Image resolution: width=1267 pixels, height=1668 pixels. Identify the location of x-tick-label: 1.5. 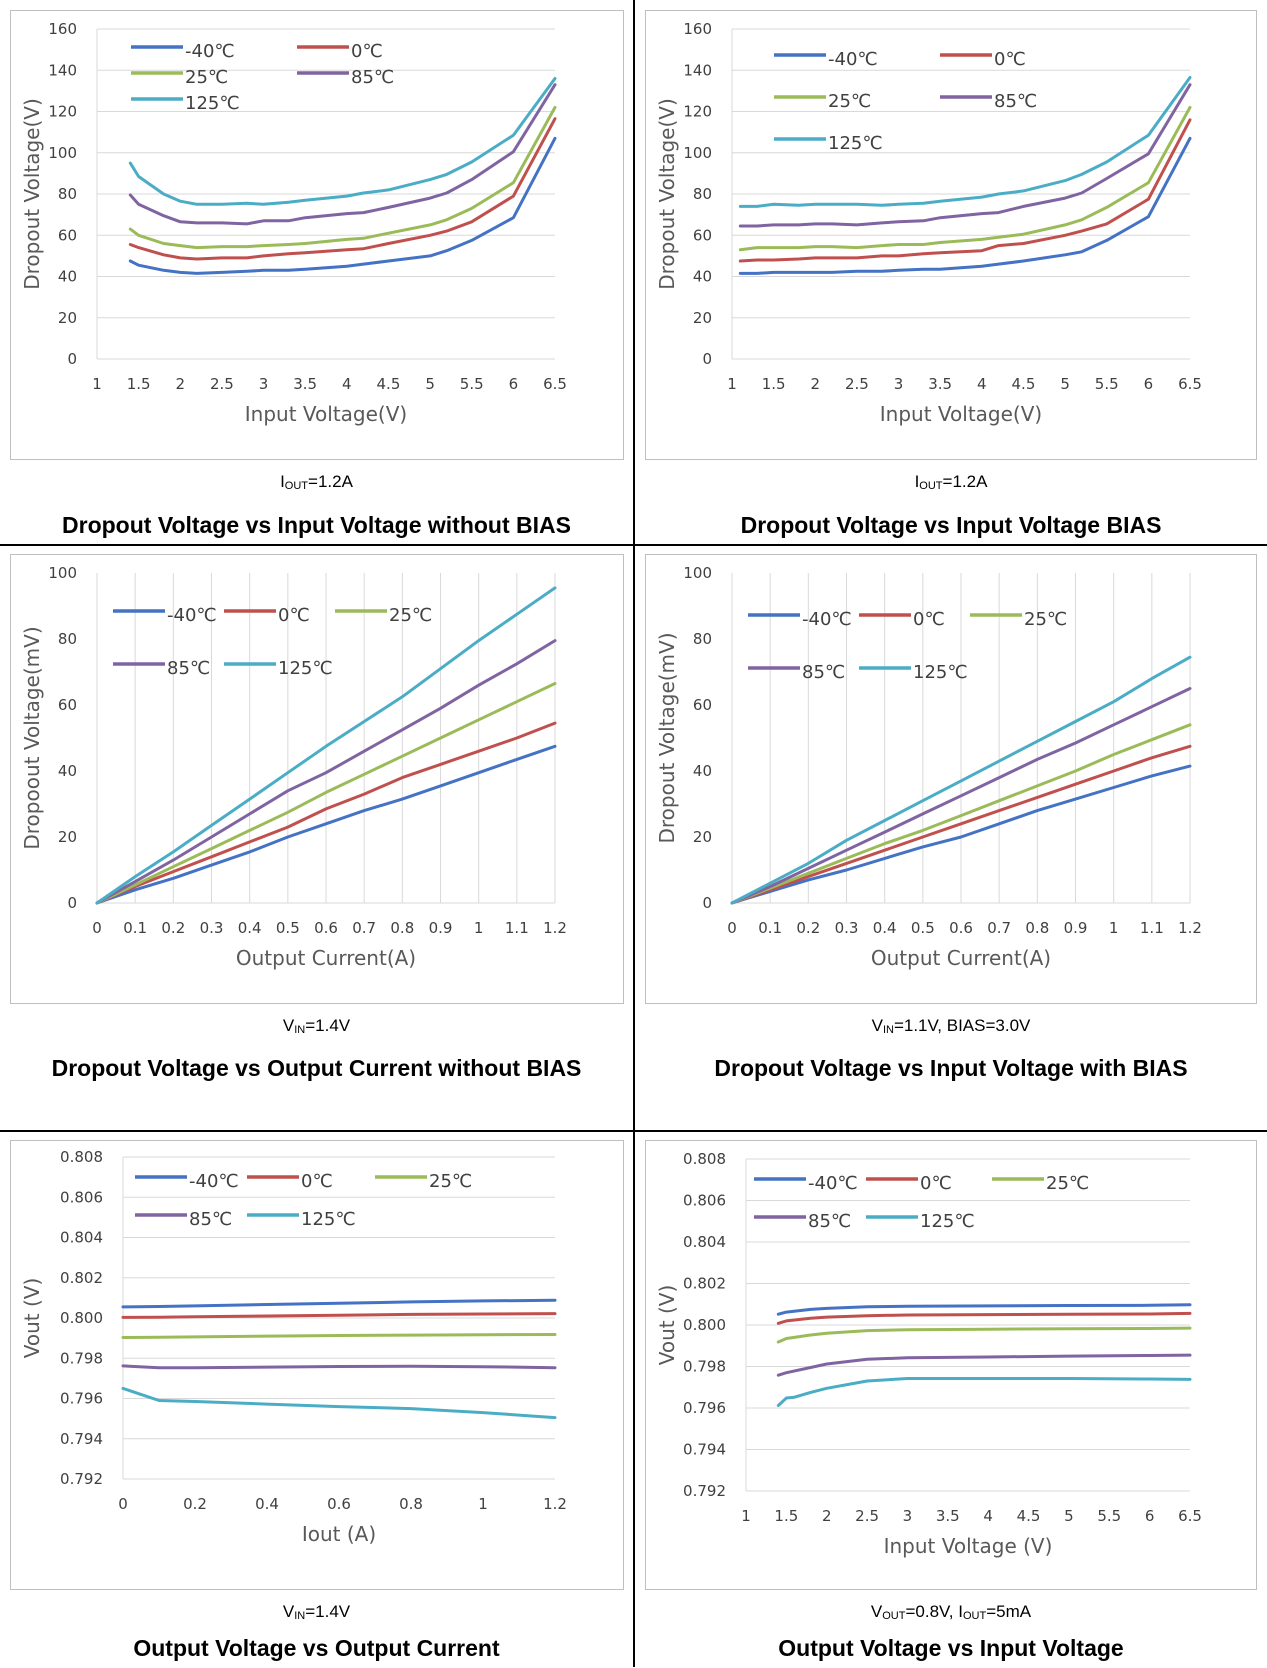
(774, 384).